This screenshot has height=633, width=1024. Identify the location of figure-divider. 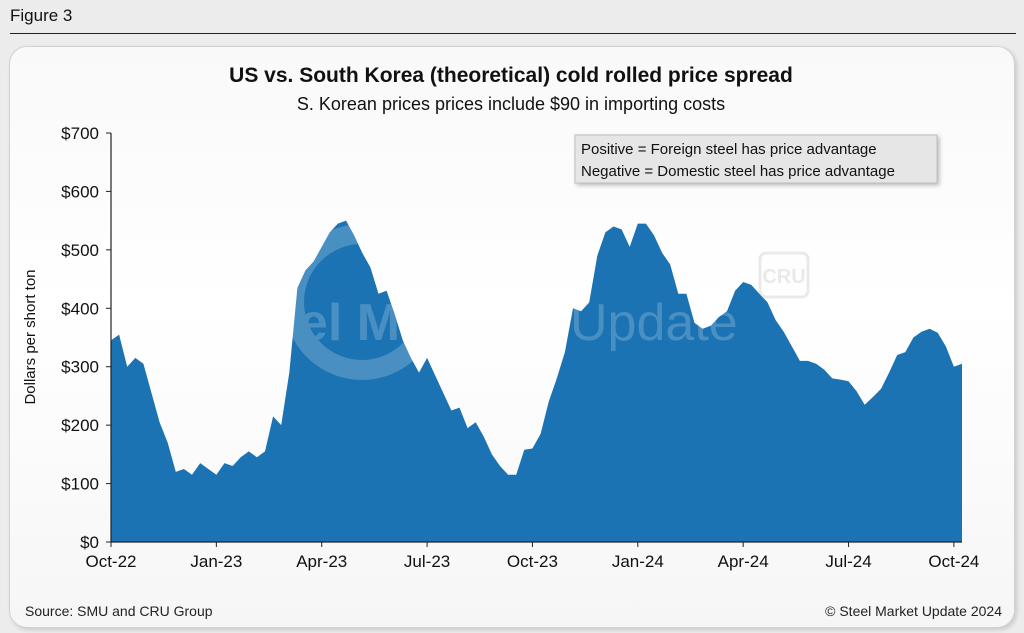
(513, 33).